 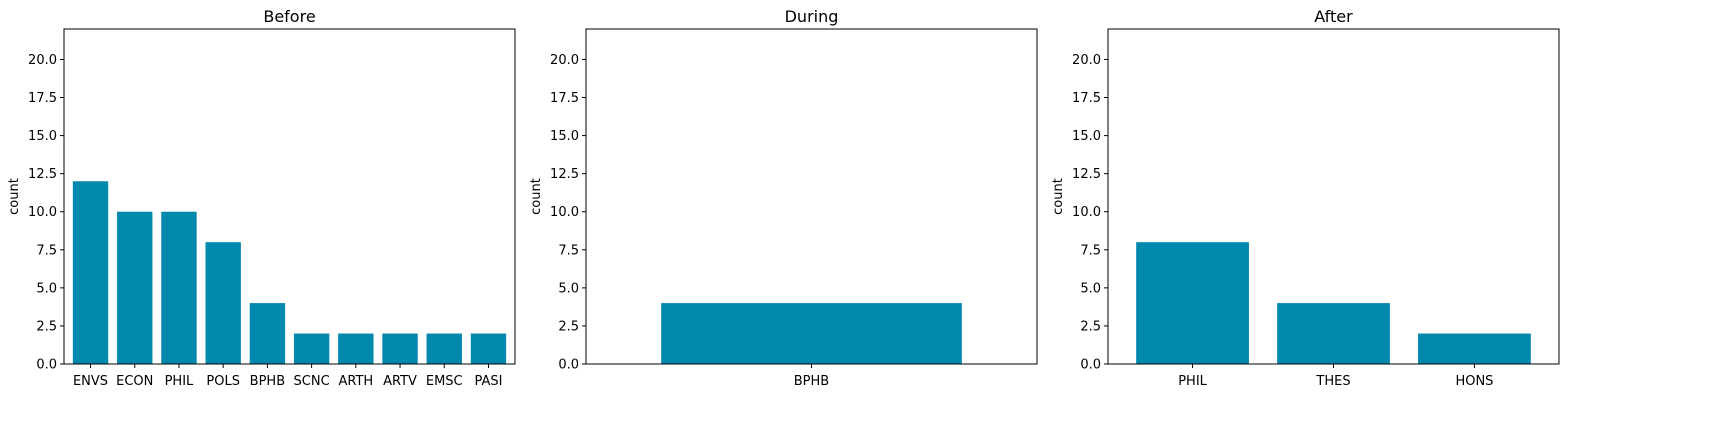 What do you see at coordinates (444, 381) in the screenshot?
I see `x-tick-label: EMSC` at bounding box center [444, 381].